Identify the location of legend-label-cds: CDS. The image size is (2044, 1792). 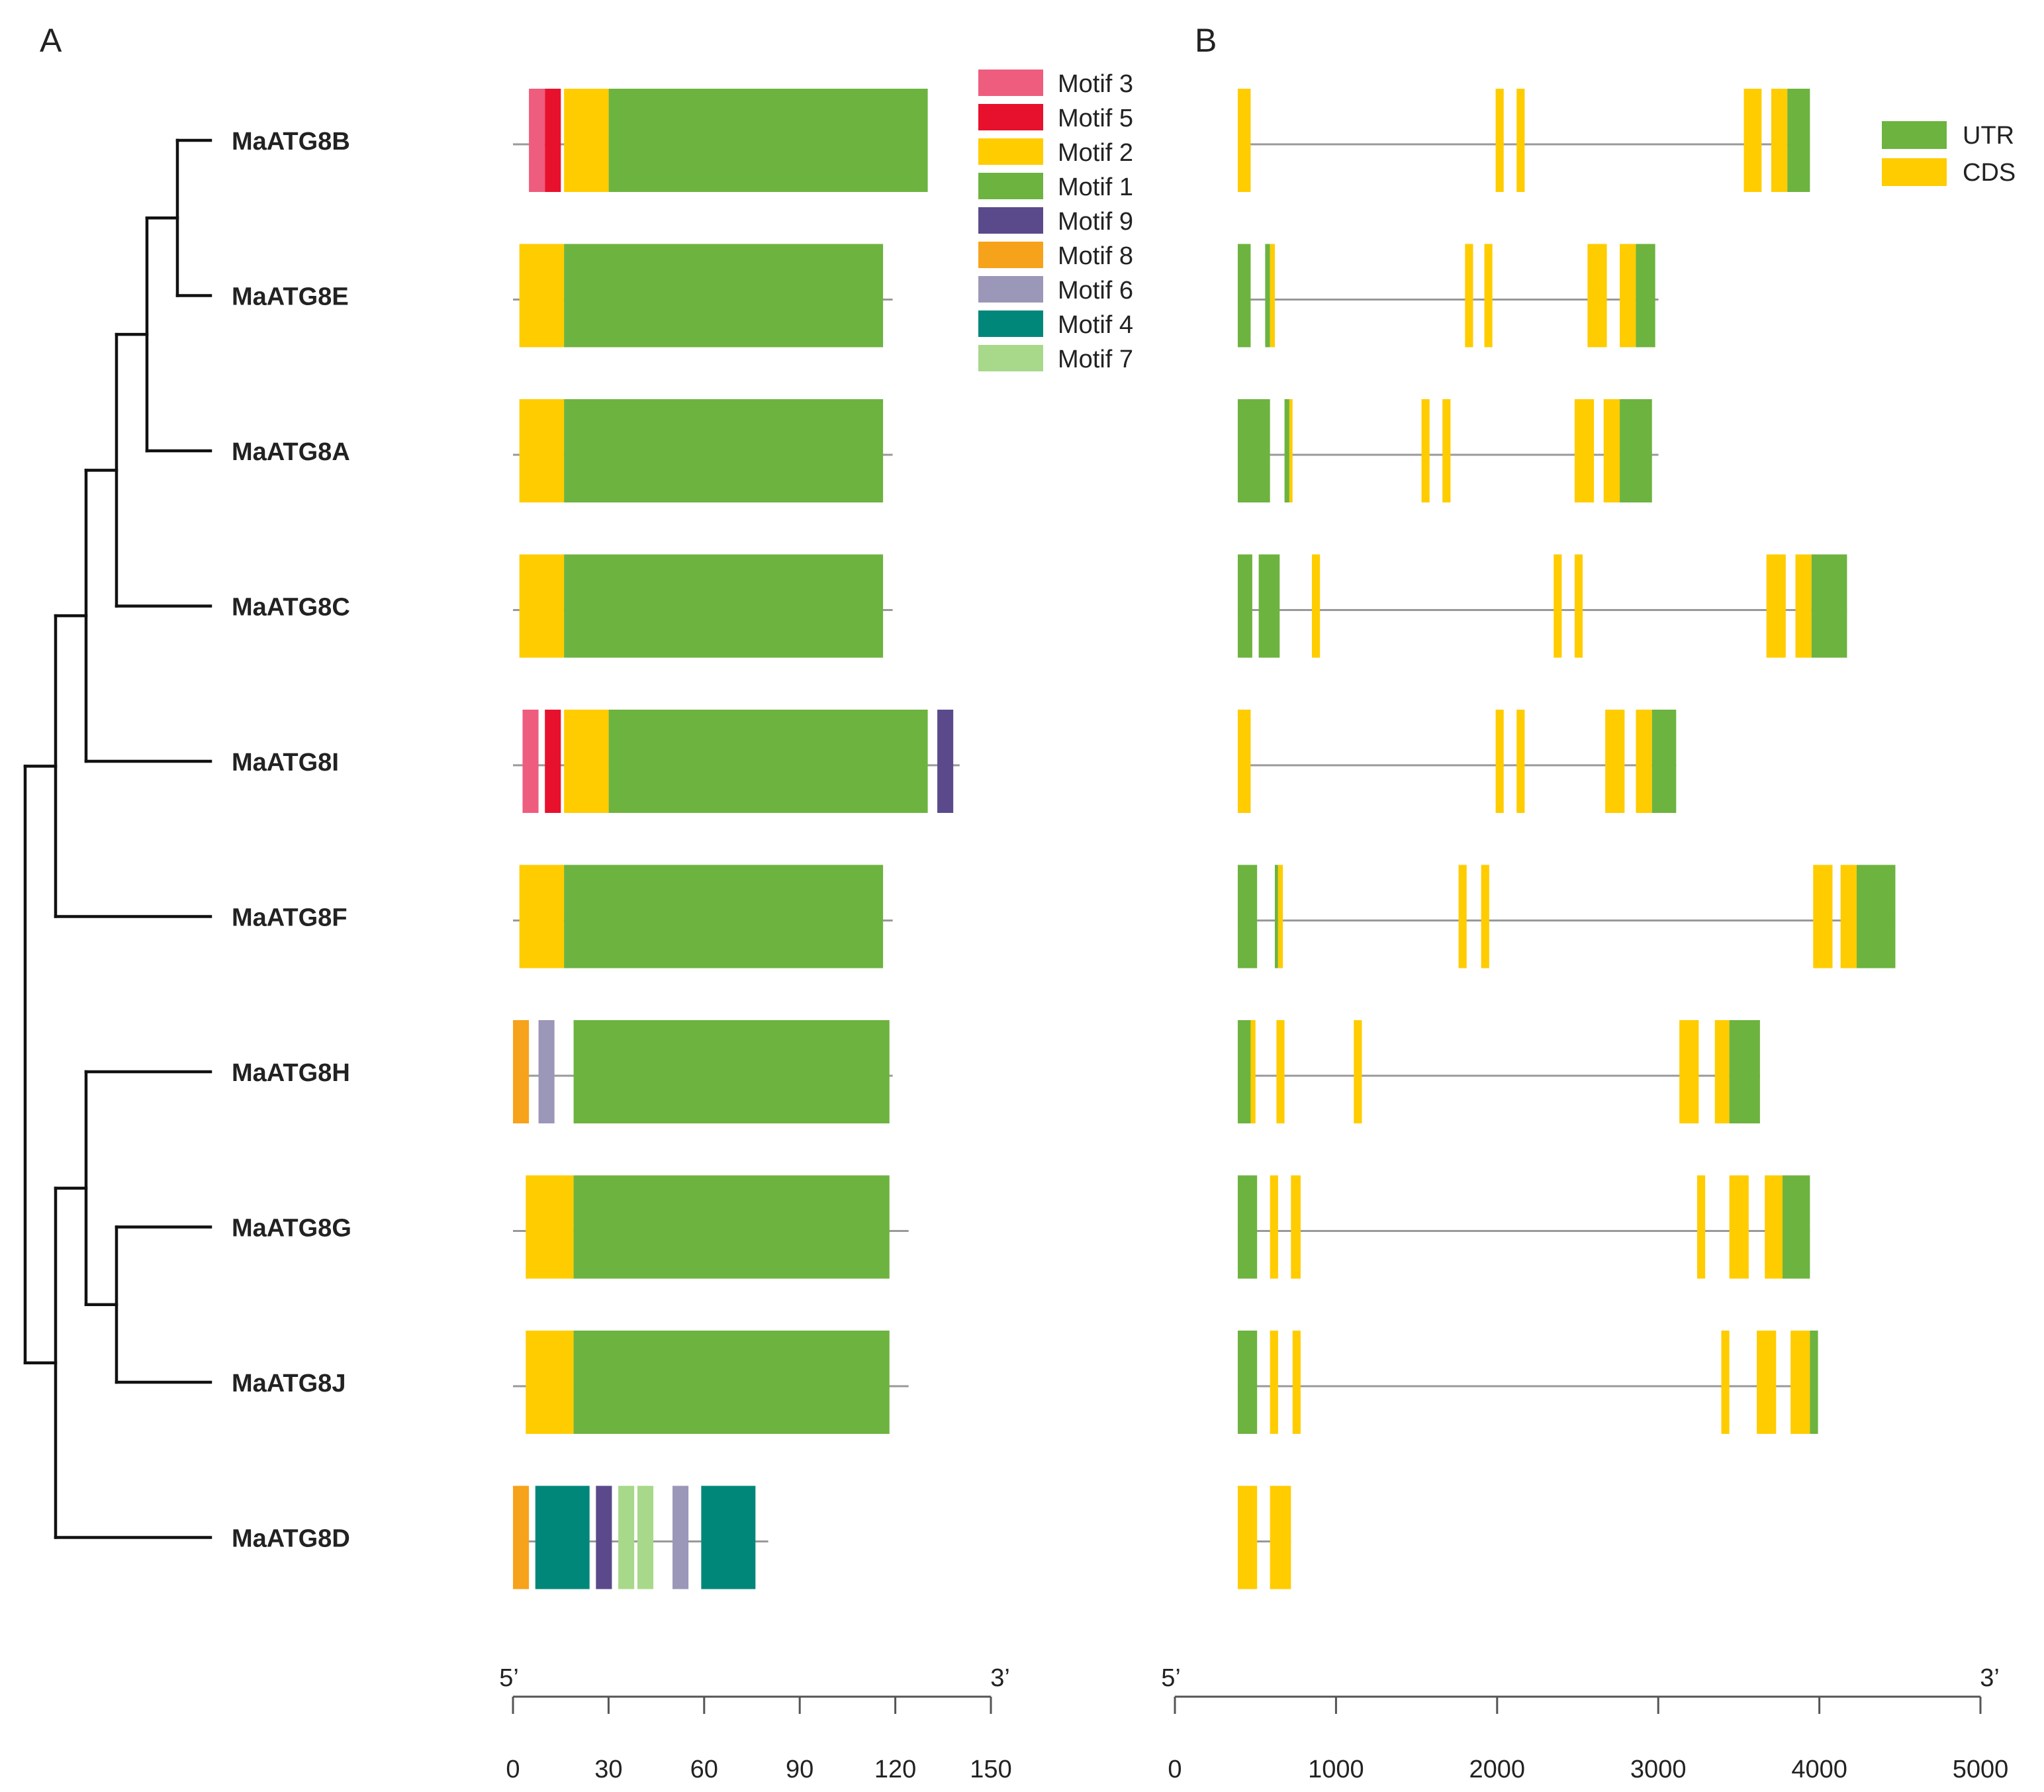
(1989, 173).